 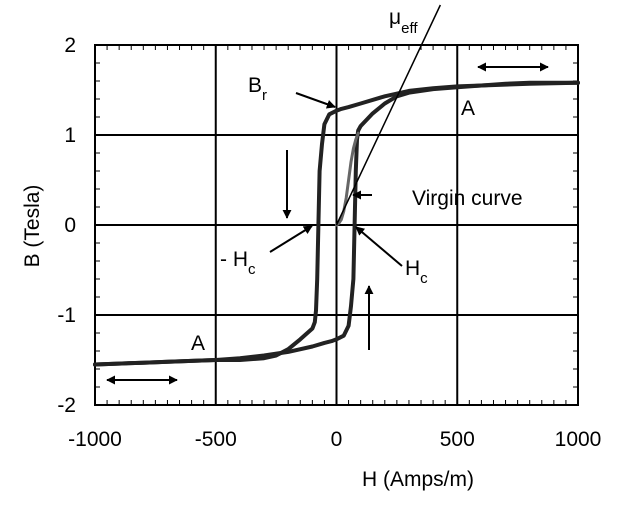 I want to click on coercive-pos-label: Hc, so click(x=416, y=272).